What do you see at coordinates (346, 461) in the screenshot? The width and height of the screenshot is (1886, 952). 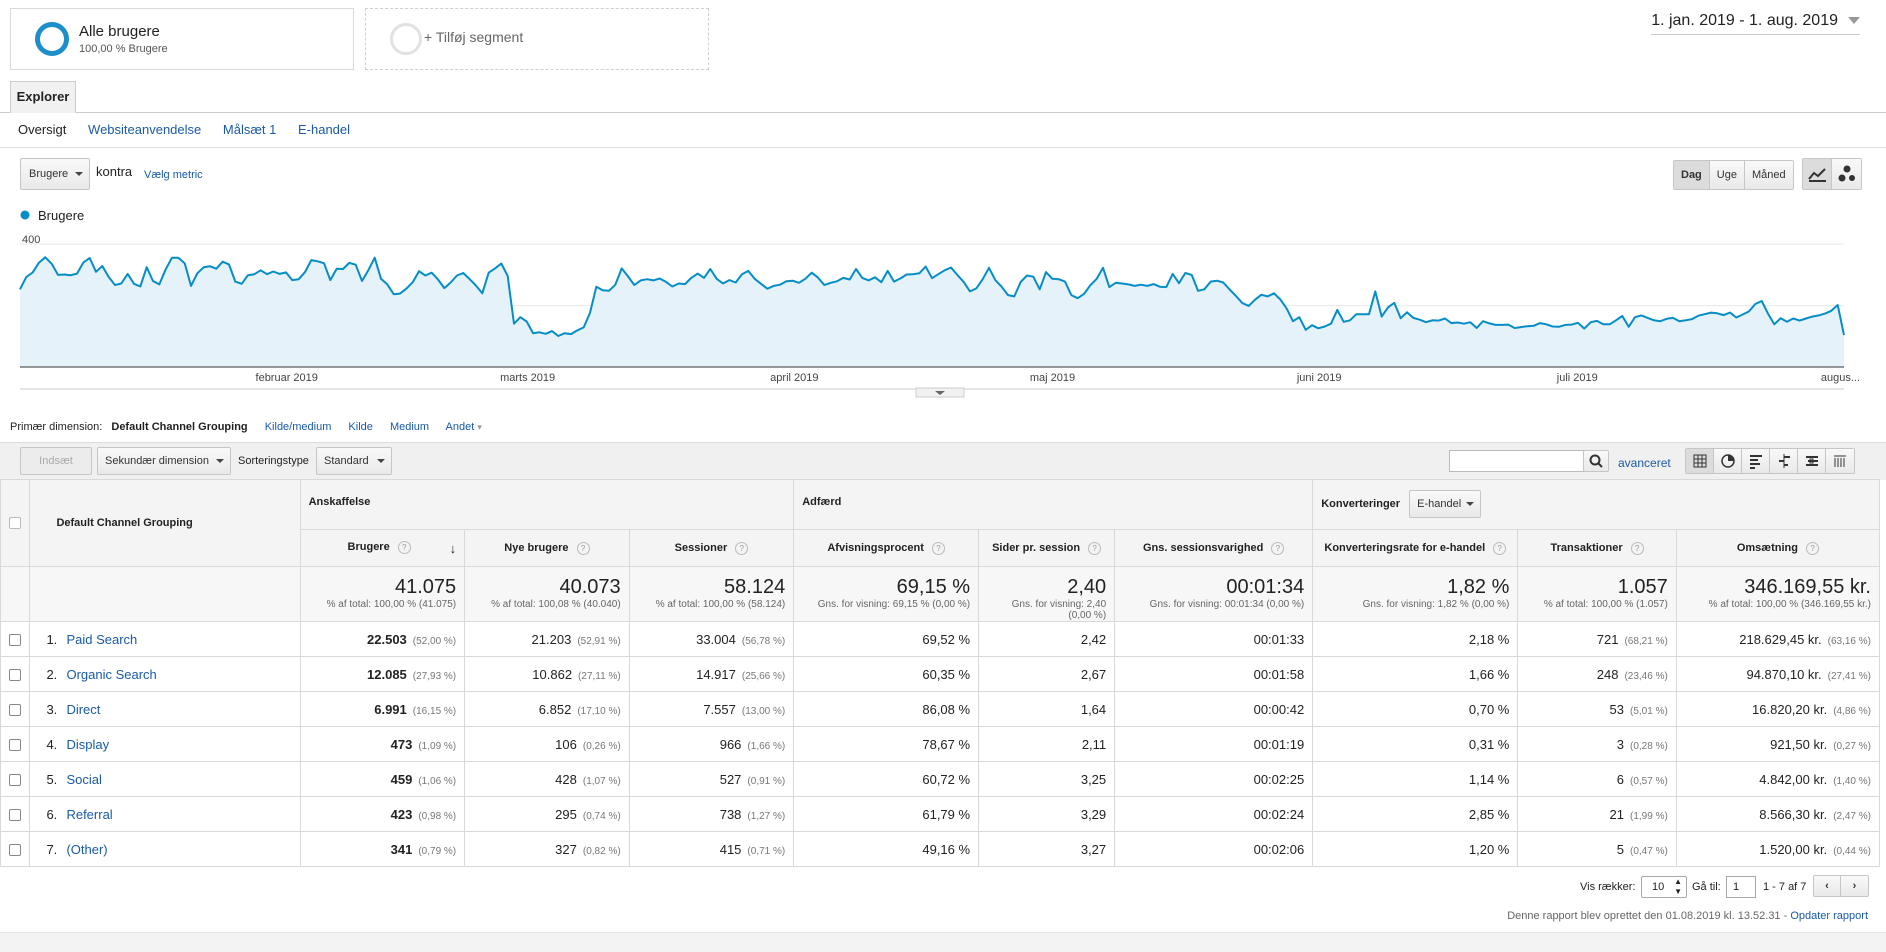 I see `sort-type-value: Standard` at bounding box center [346, 461].